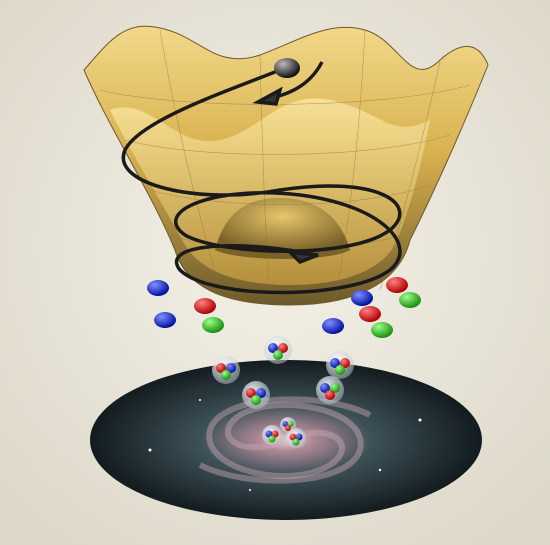  I want to click on ball, so click(287, 68).